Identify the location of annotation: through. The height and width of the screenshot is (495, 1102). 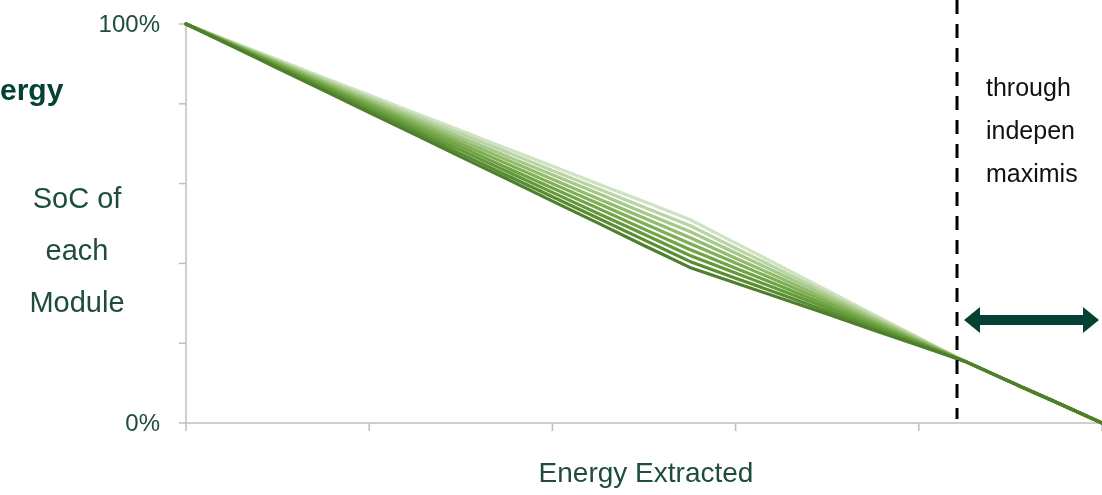
(1028, 87).